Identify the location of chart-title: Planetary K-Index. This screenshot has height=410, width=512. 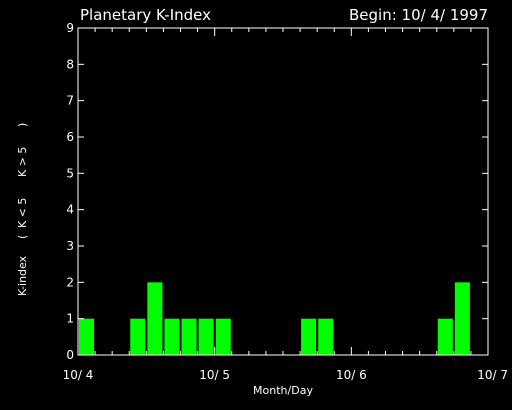
(145, 15).